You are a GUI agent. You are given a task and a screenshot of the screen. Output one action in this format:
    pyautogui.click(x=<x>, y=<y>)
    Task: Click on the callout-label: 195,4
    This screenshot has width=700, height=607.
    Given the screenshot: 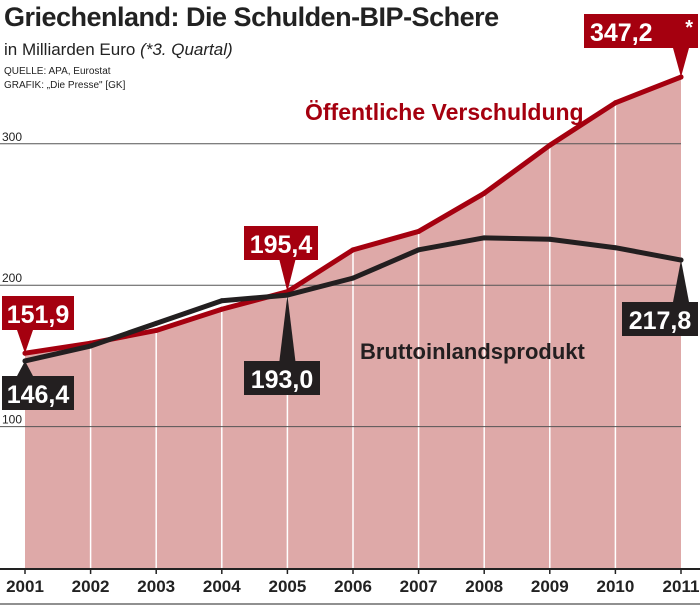 What is the action you would take?
    pyautogui.click(x=281, y=245)
    